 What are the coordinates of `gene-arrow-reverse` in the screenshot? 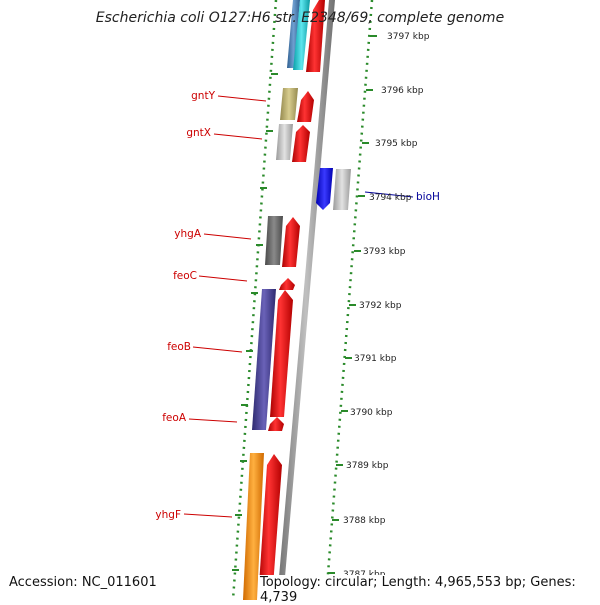 It's located at (324, 189).